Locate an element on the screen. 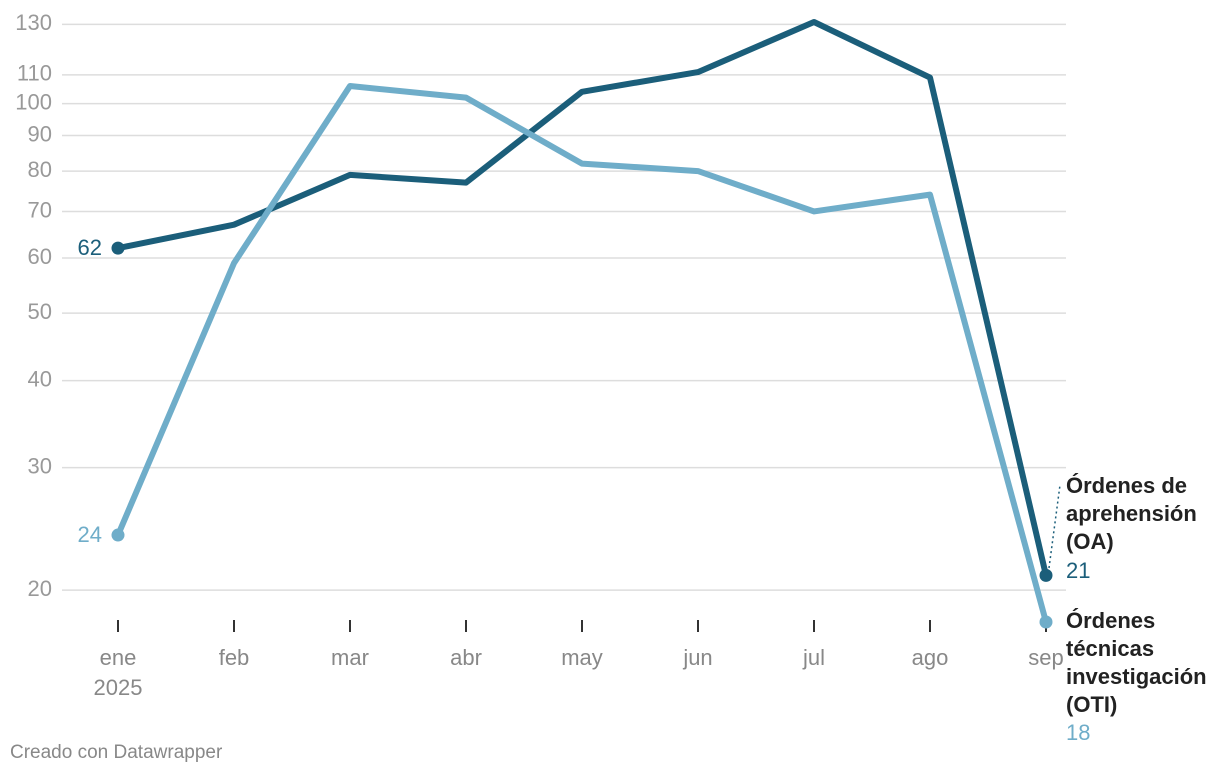  connector is located at coordinates (1054, 526).